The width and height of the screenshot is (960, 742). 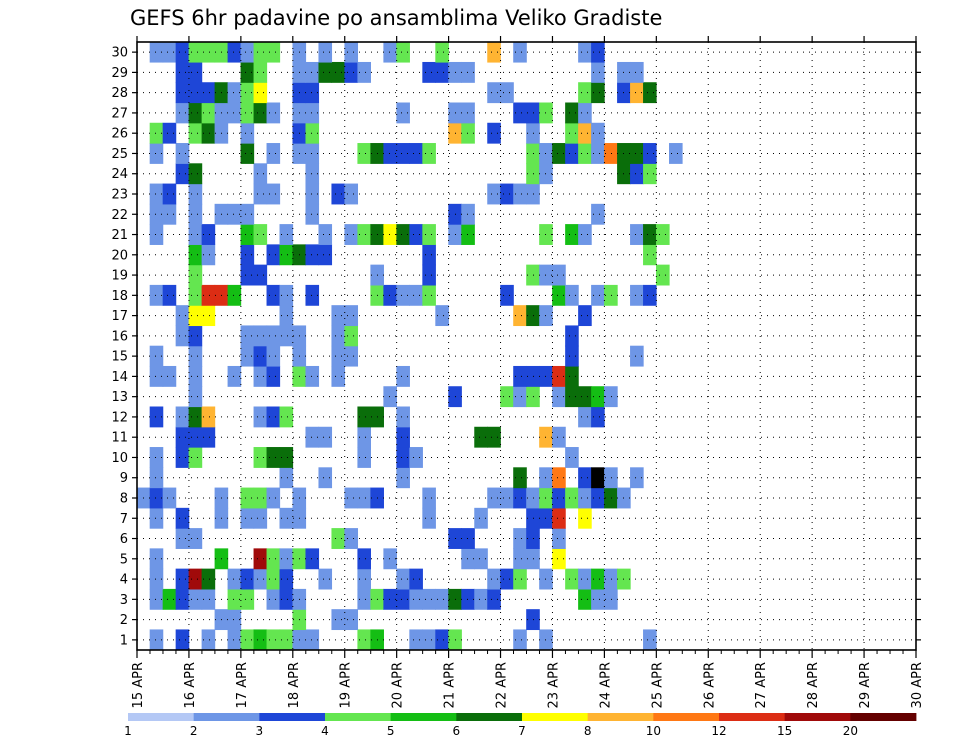 I want to click on y-tick-label: 28, so click(x=119, y=93).